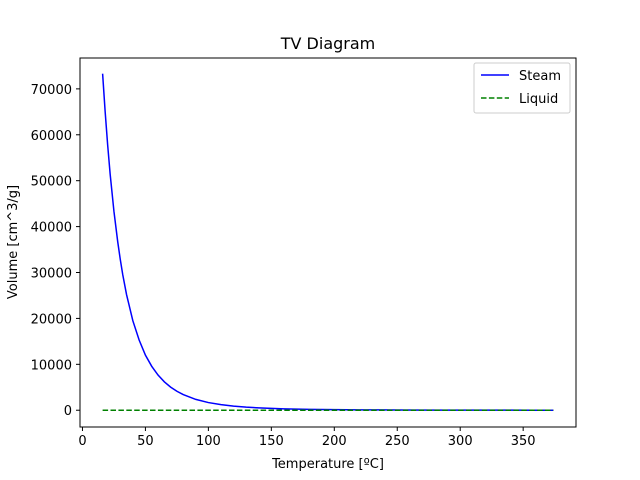 This screenshot has height=480, width=640. What do you see at coordinates (538, 99) in the screenshot?
I see `legend-label-liquid: Liquid` at bounding box center [538, 99].